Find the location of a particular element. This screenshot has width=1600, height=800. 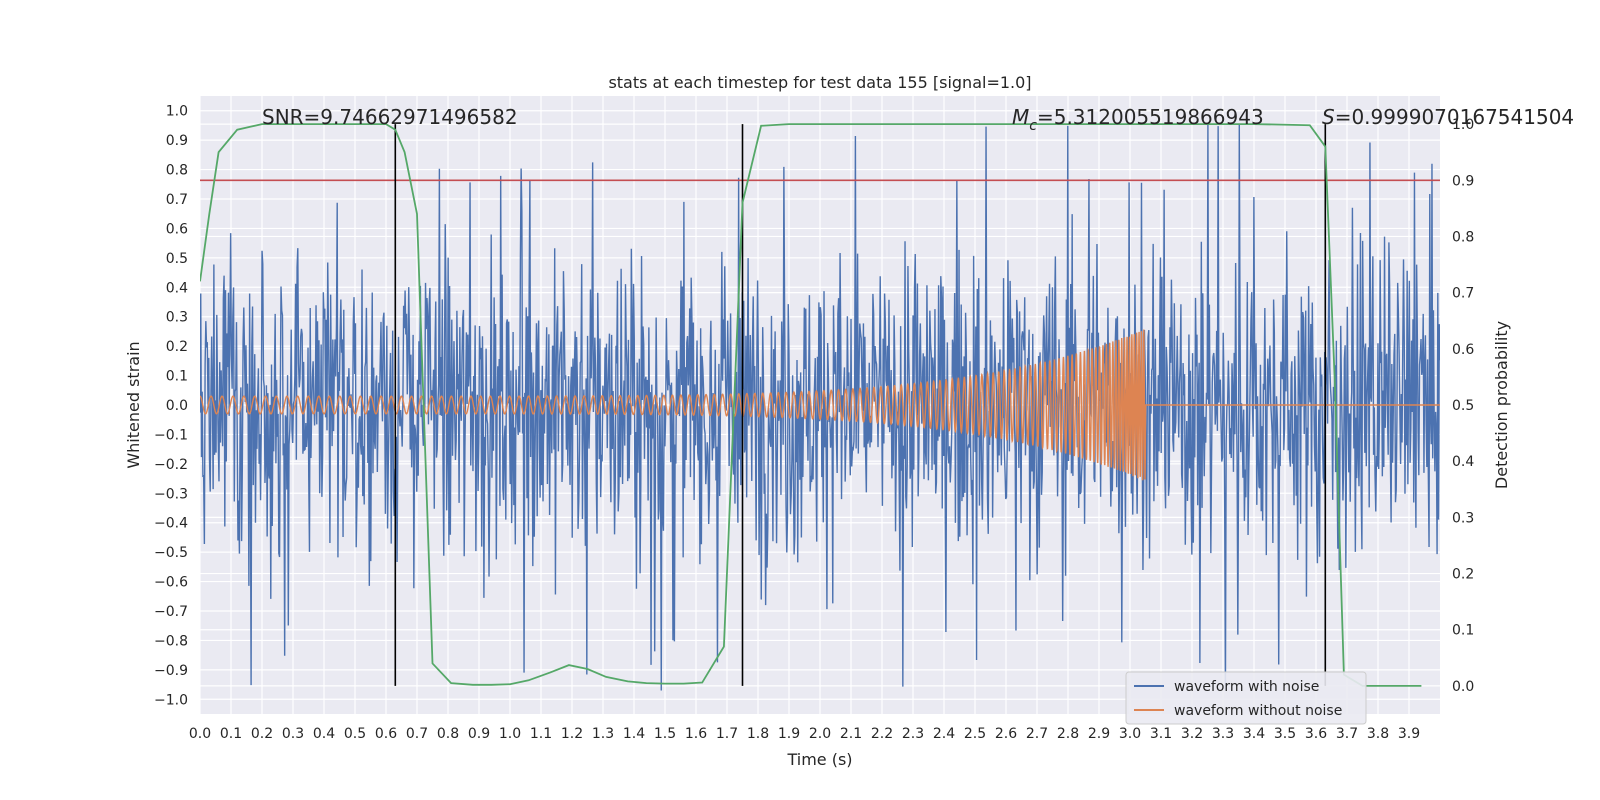

x-tick-label: 2.4 is located at coordinates (944, 734).